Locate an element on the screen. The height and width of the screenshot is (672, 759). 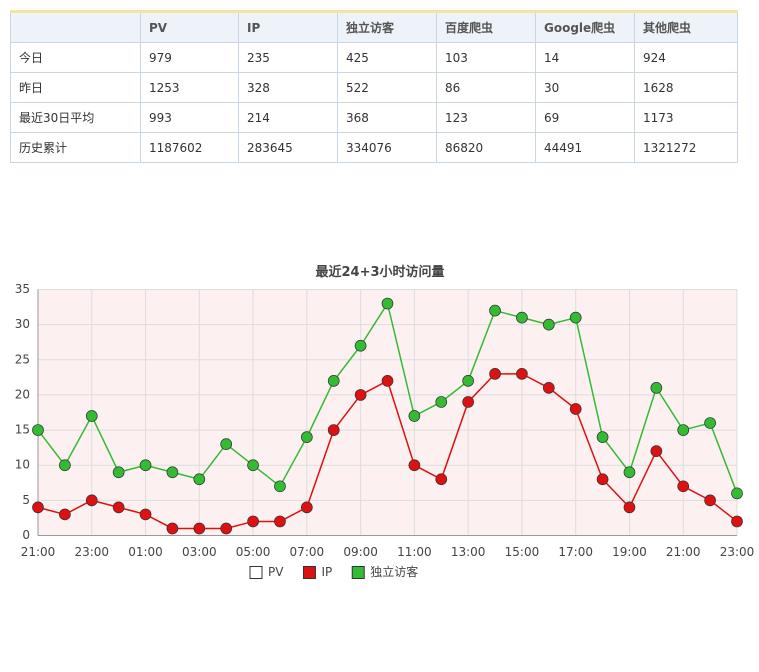
table-cell: 历史累计 is located at coordinates (75, 147).